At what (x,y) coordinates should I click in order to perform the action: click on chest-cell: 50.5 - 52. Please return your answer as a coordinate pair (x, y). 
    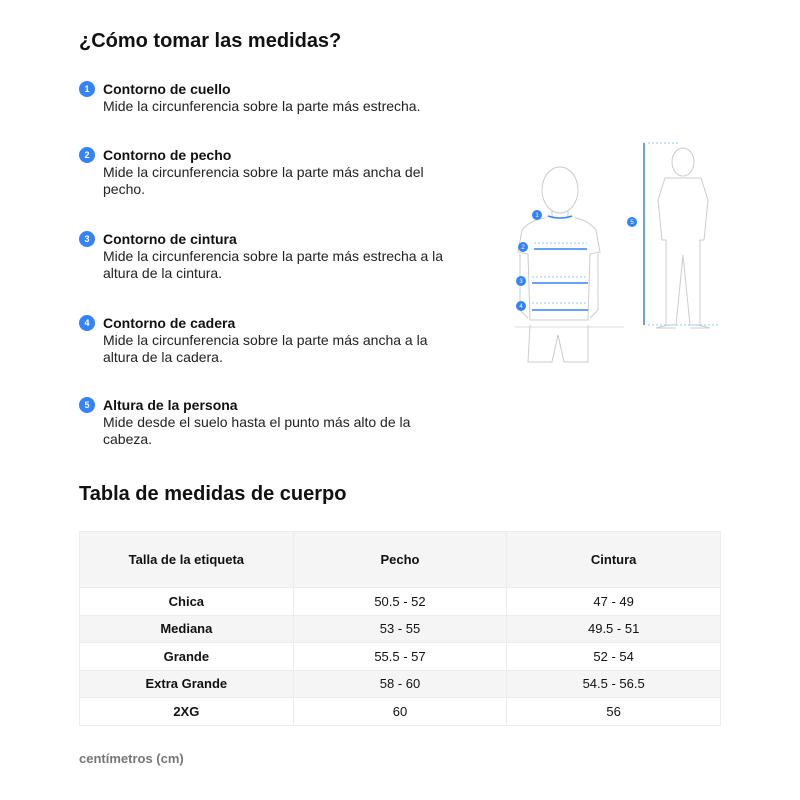
    Looking at the image, I should click on (400, 601).